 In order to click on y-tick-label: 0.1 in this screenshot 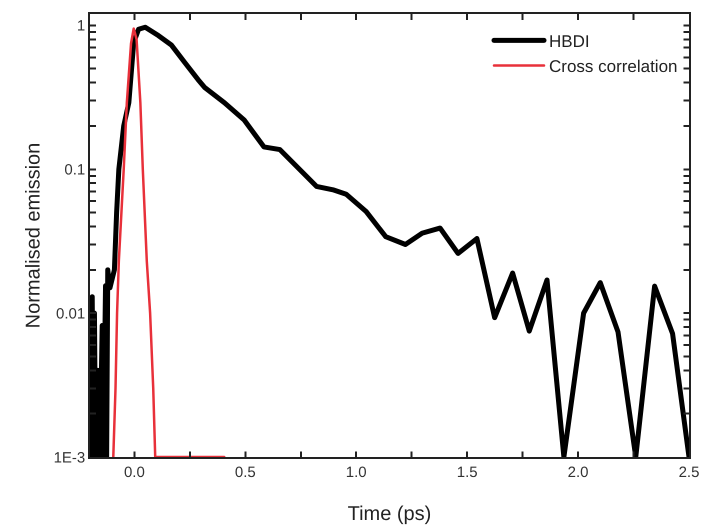, I will do `click(75, 170)`.